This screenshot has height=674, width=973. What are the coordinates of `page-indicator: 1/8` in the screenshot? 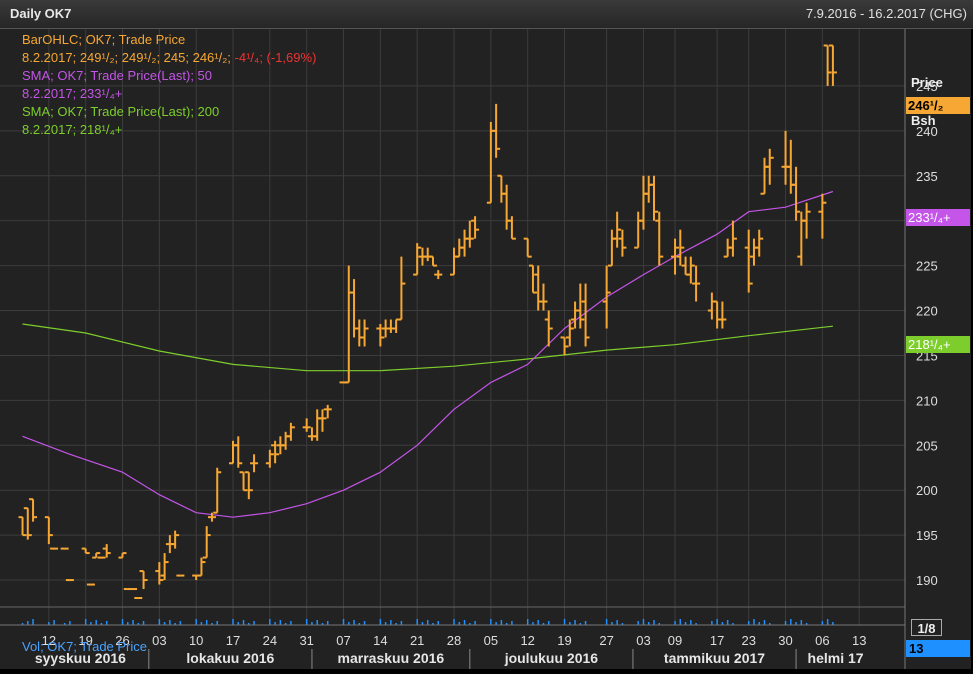 It's located at (926, 627).